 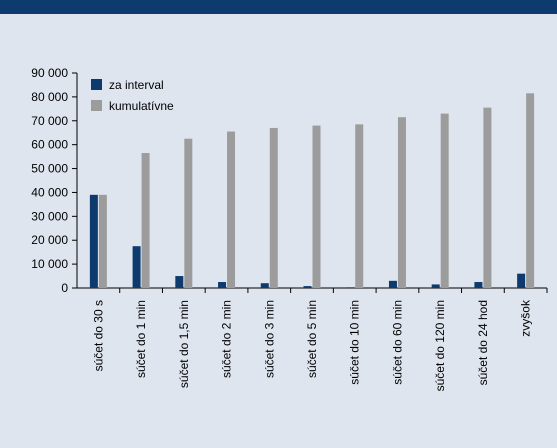 I want to click on y-tick-label: 0, so click(x=64, y=288).